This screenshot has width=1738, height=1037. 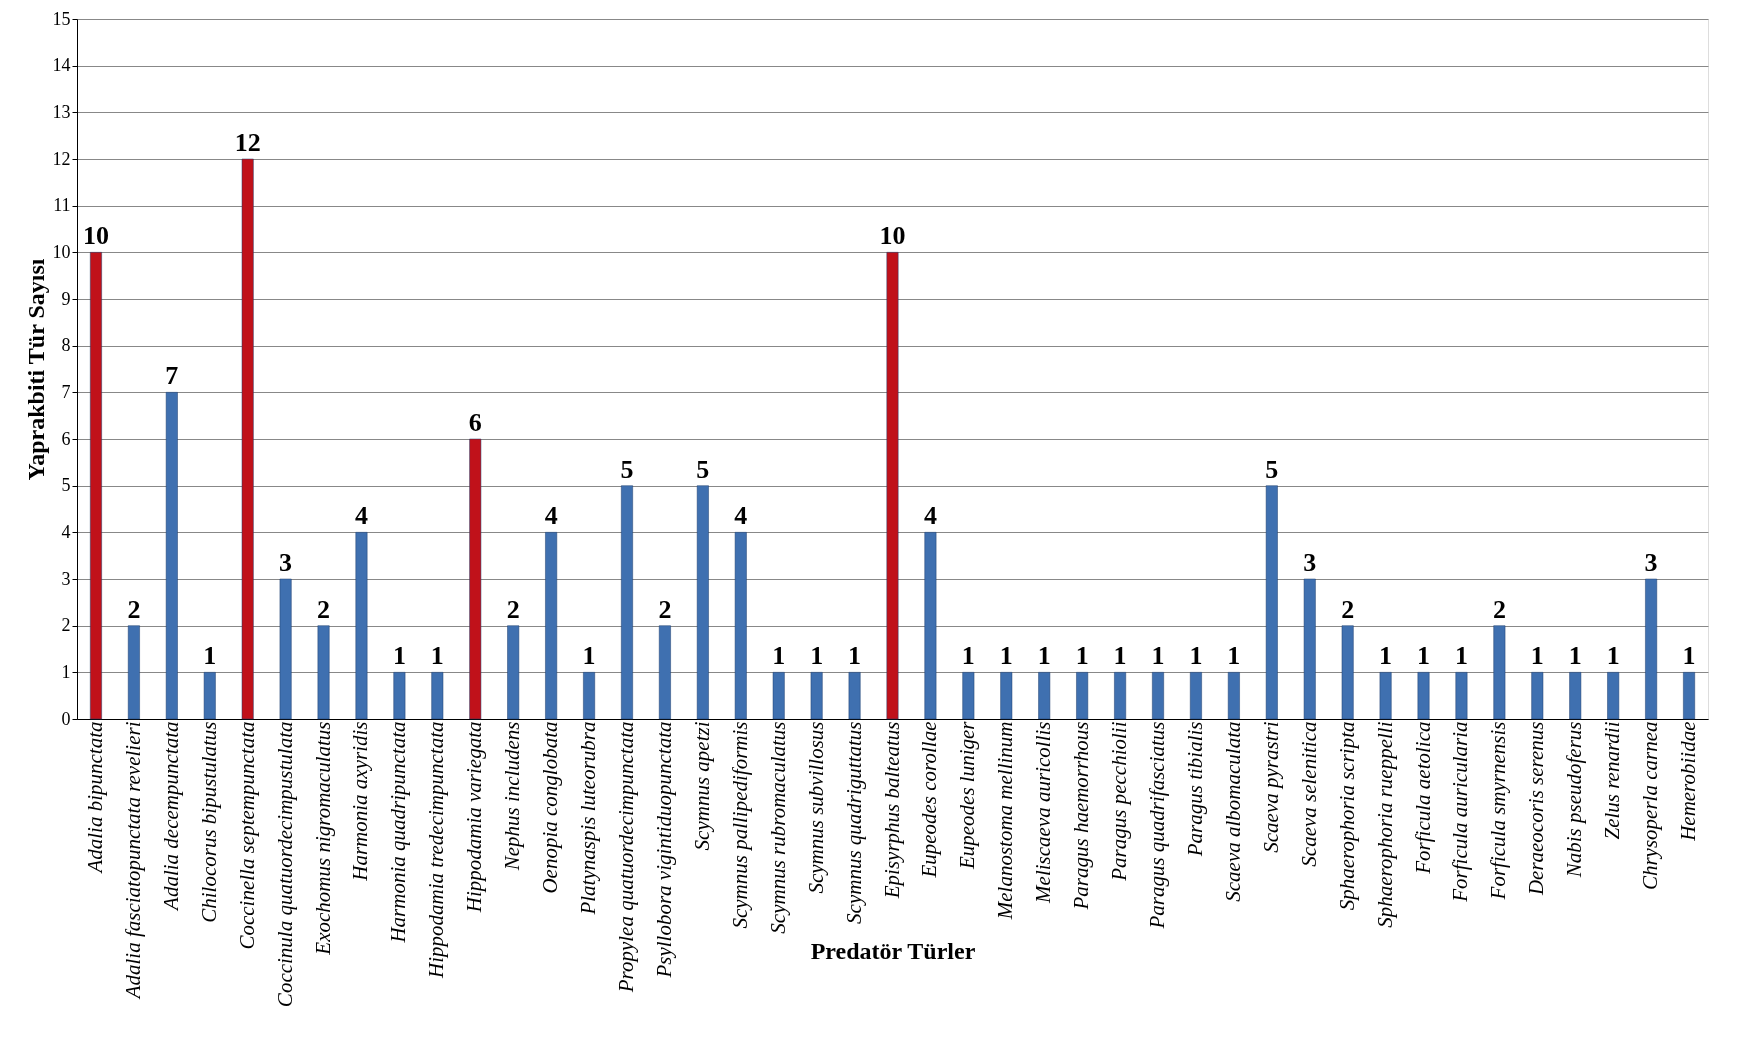 I want to click on x-tick-label: Eupeodes corollae, so click(x=929, y=800).